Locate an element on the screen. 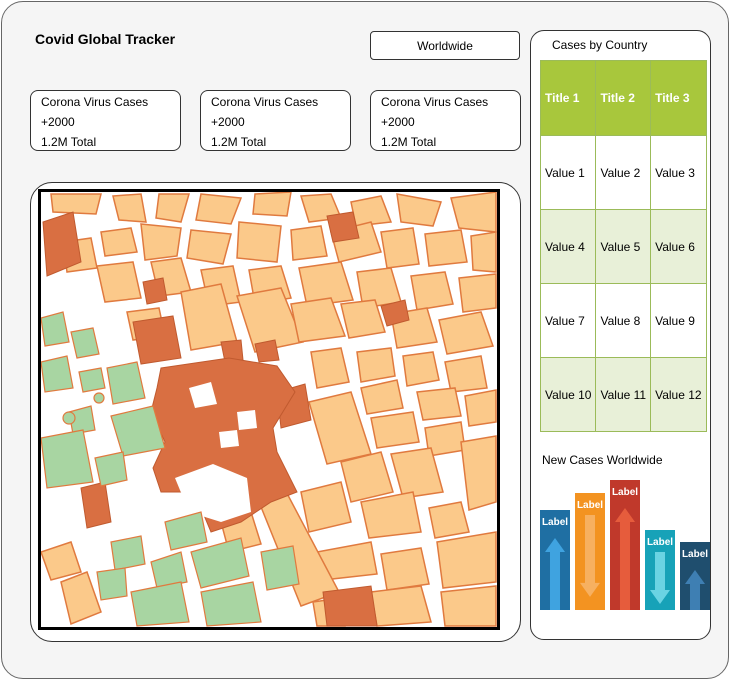  table-row: Value 1 Value 2 Value 3 is located at coordinates (623, 172).